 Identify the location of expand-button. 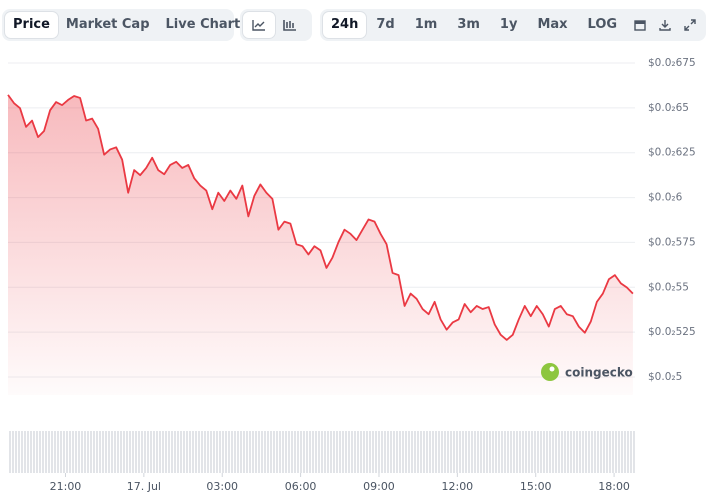
(690, 25).